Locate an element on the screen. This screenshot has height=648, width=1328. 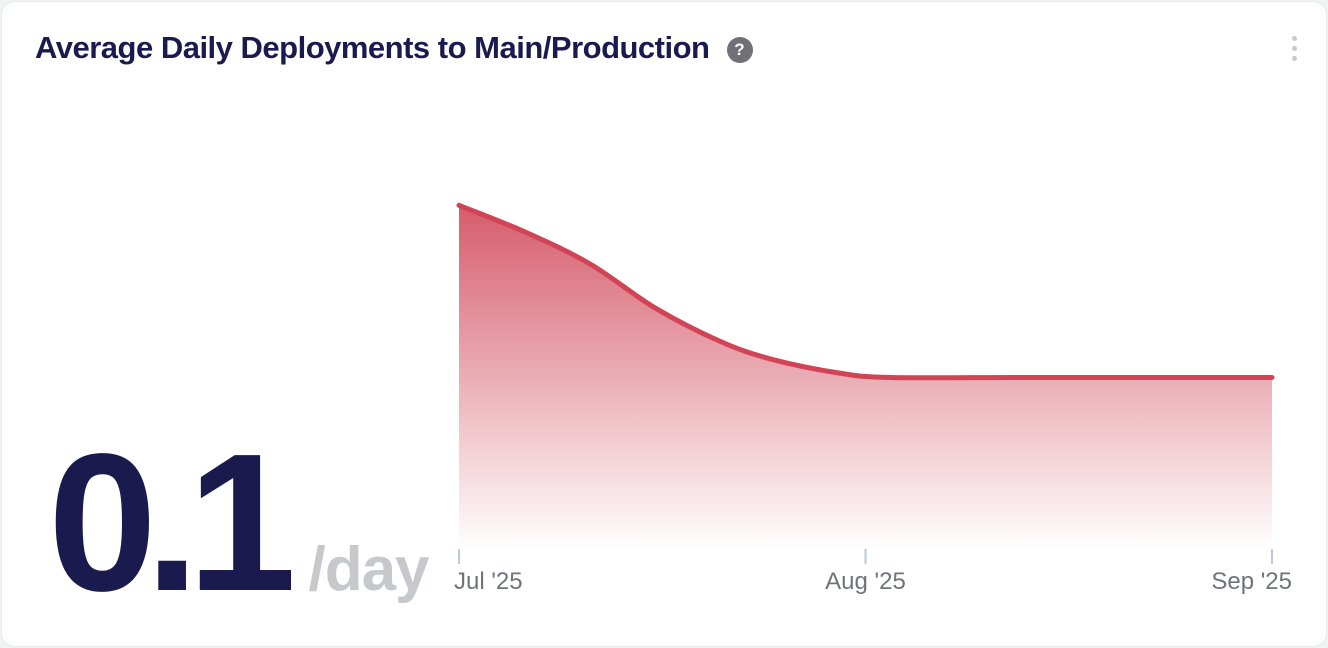
metric-value: 0.1 is located at coordinates (172, 522).